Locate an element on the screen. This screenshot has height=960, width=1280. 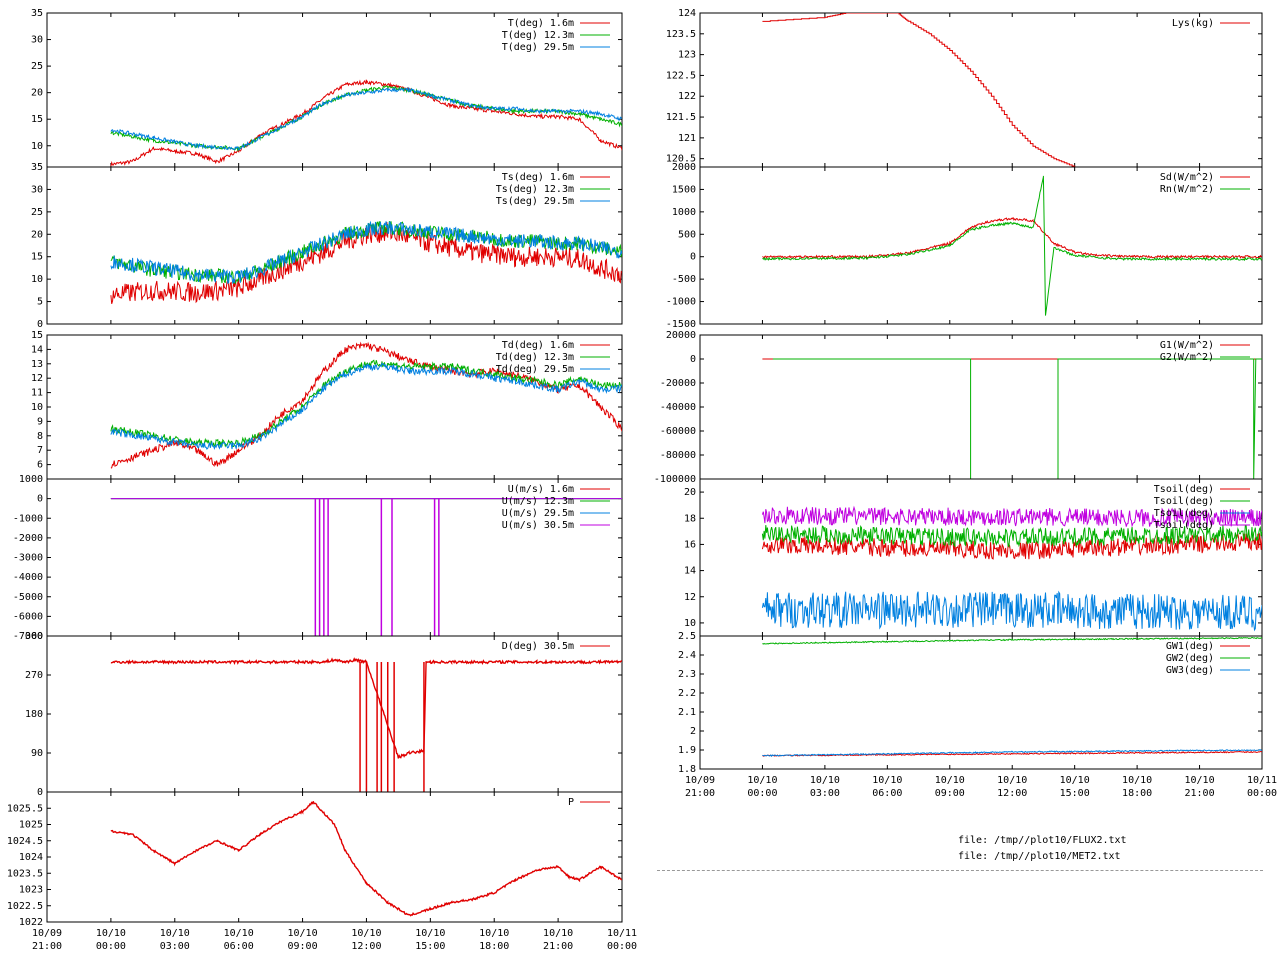
left-x-time-label: 18:00 is located at coordinates (494, 946).